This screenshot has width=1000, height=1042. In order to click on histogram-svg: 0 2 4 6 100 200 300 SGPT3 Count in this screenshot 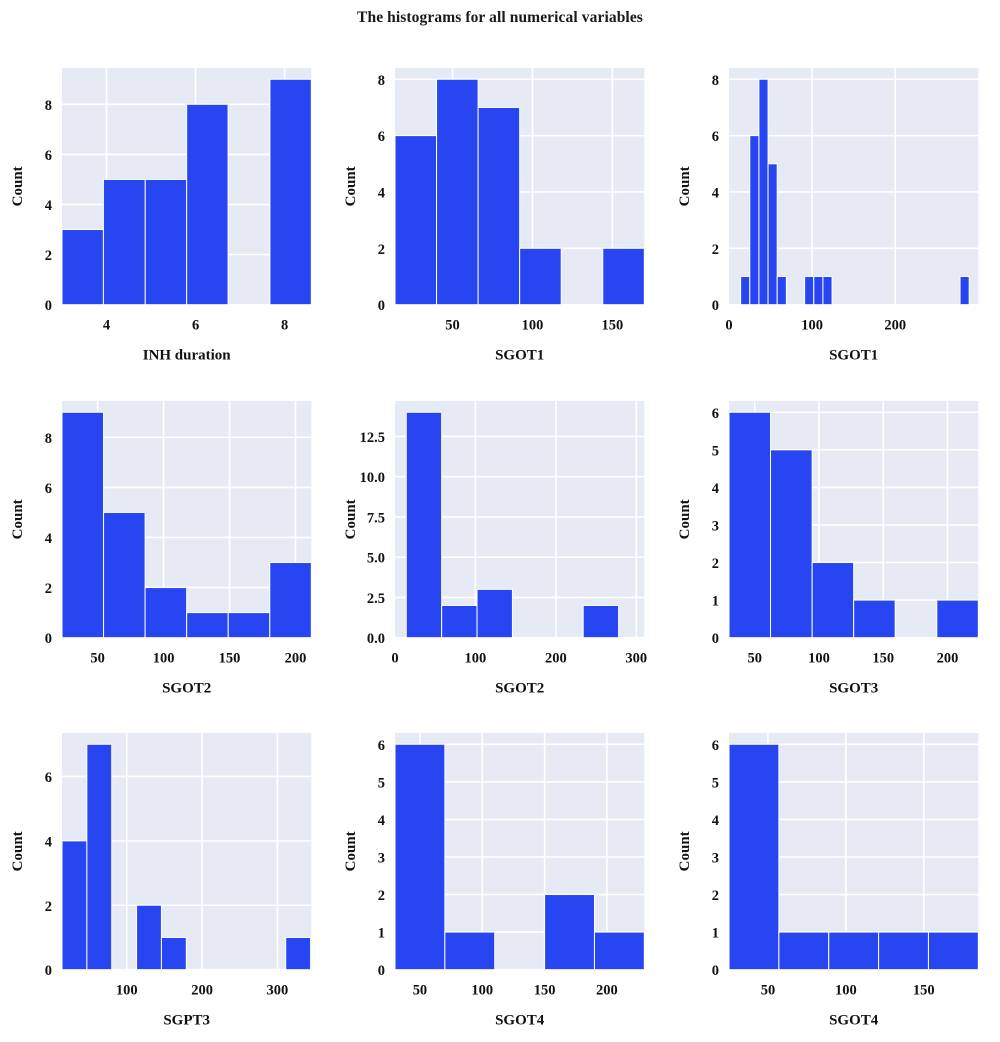, I will do `click(161, 881)`.